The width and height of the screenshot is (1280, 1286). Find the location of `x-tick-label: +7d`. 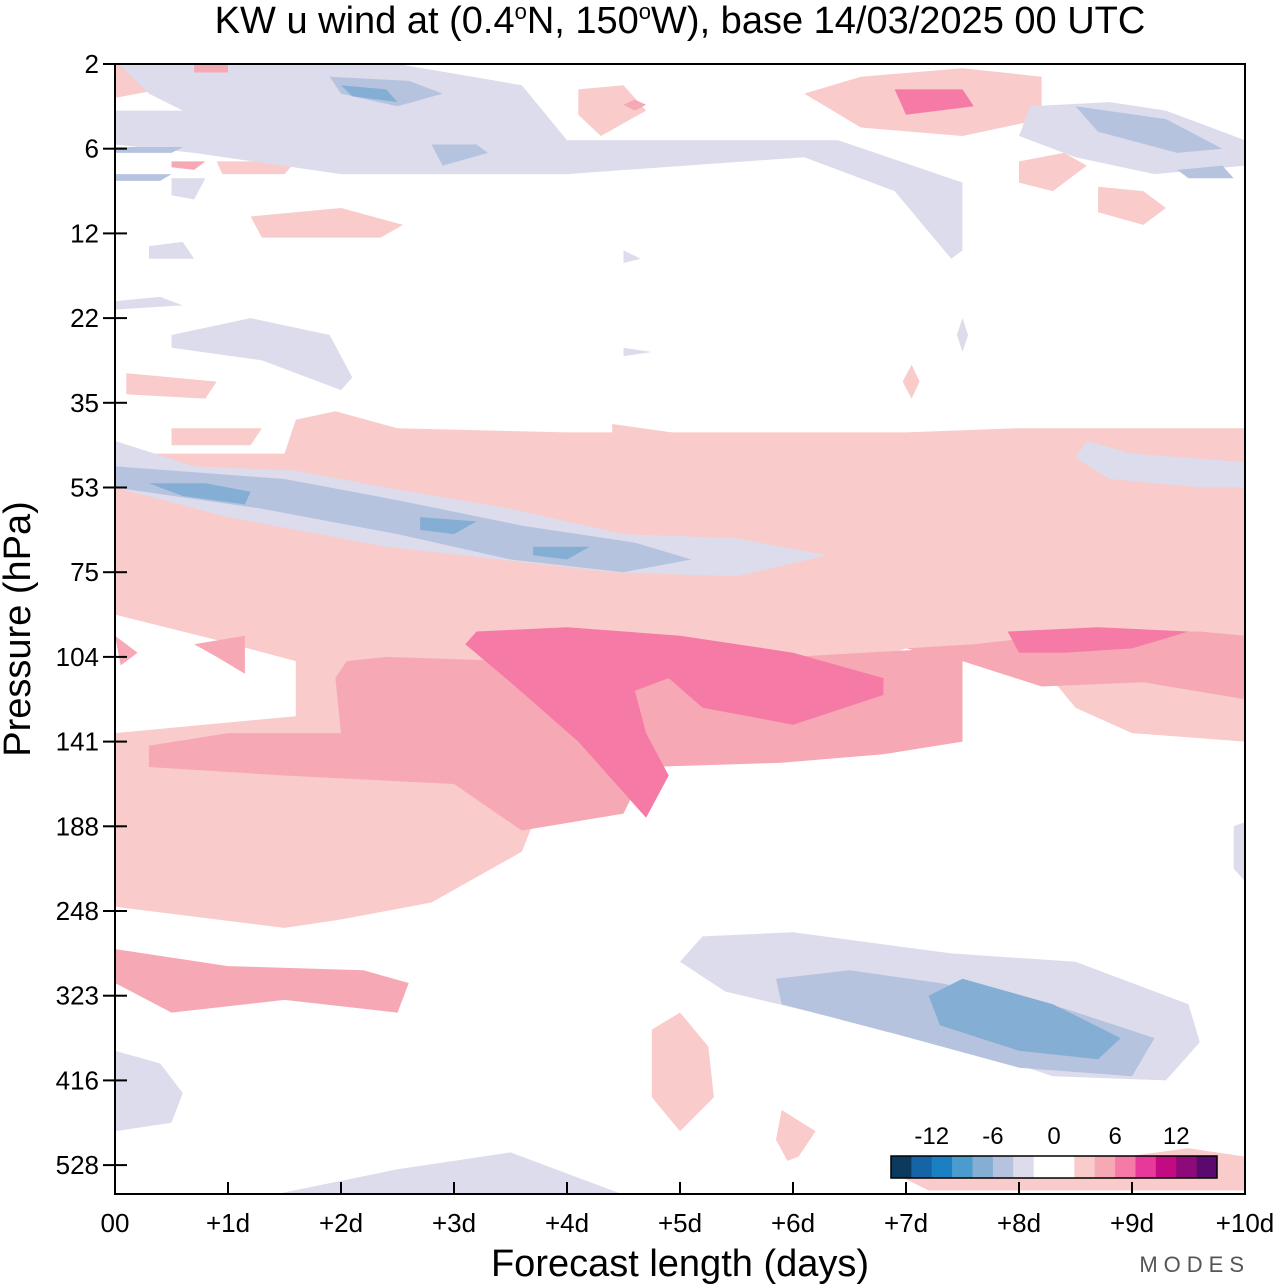

x-tick-label: +7d is located at coordinates (906, 1223).